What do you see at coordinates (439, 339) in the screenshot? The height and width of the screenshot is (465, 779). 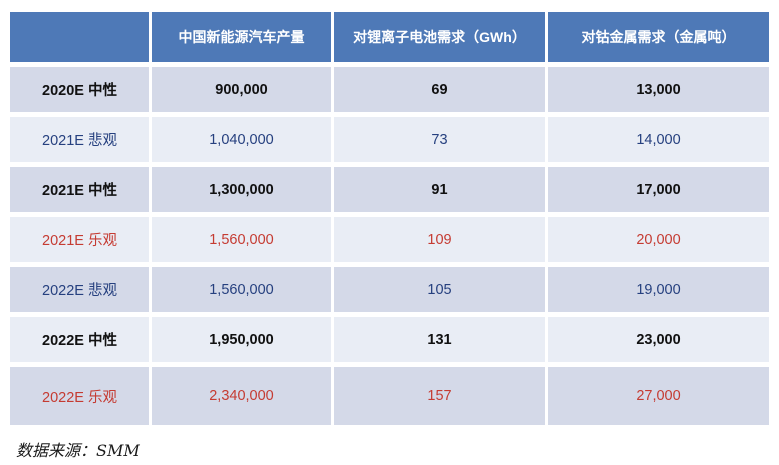 I see `cell-battery-demand: 131` at bounding box center [439, 339].